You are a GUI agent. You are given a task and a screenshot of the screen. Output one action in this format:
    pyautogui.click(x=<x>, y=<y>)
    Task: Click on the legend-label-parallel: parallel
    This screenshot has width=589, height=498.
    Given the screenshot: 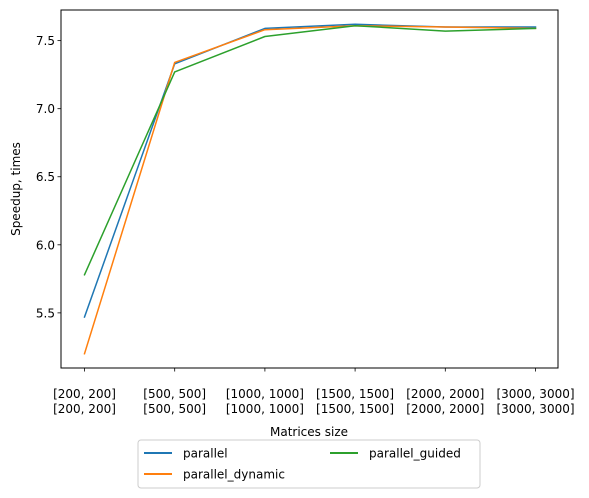 What is the action you would take?
    pyautogui.click(x=205, y=454)
    